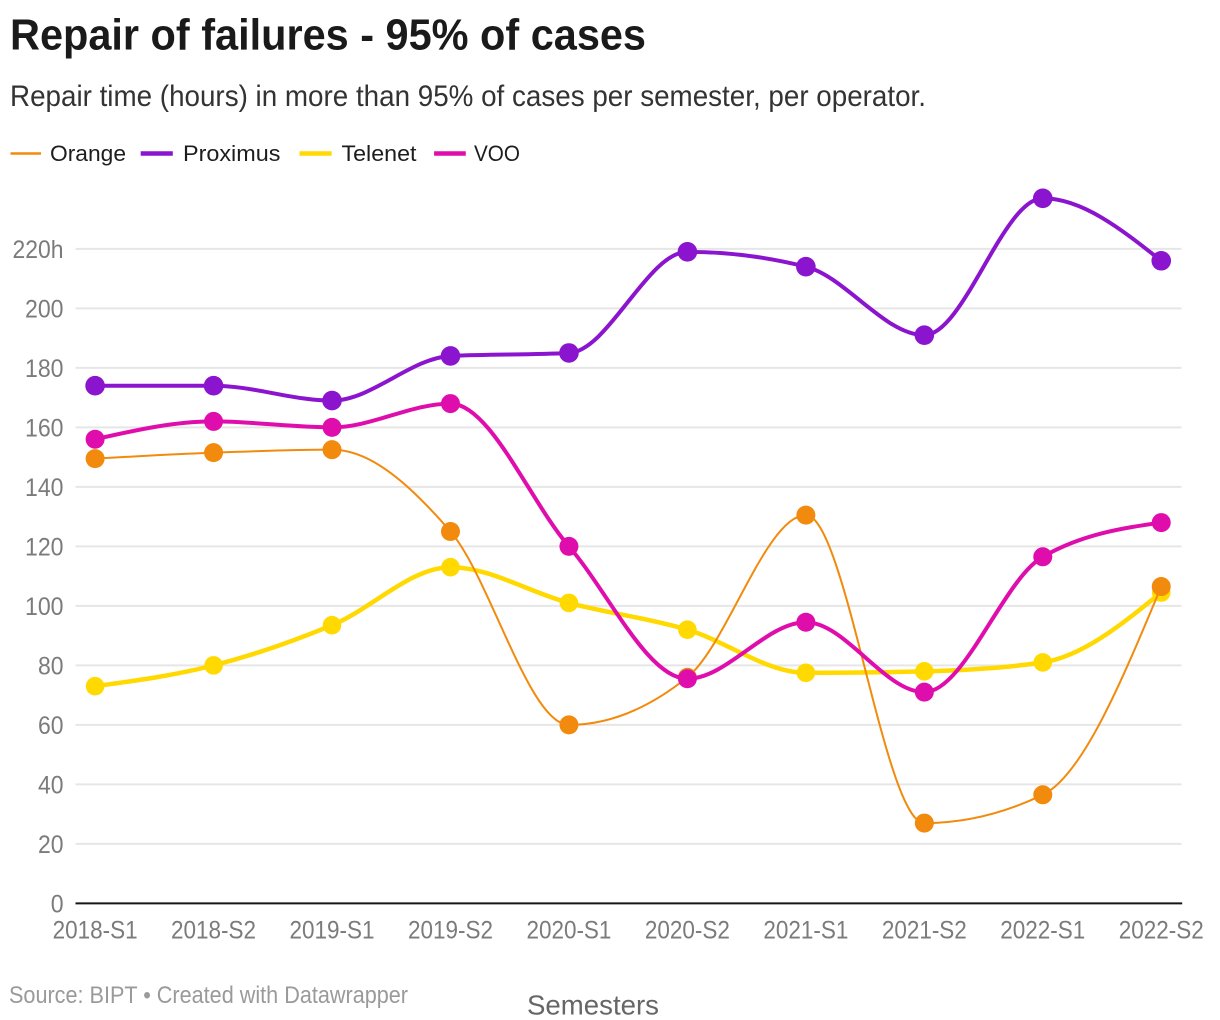  I want to click on svg-text: 2021-S2, so click(924, 930).